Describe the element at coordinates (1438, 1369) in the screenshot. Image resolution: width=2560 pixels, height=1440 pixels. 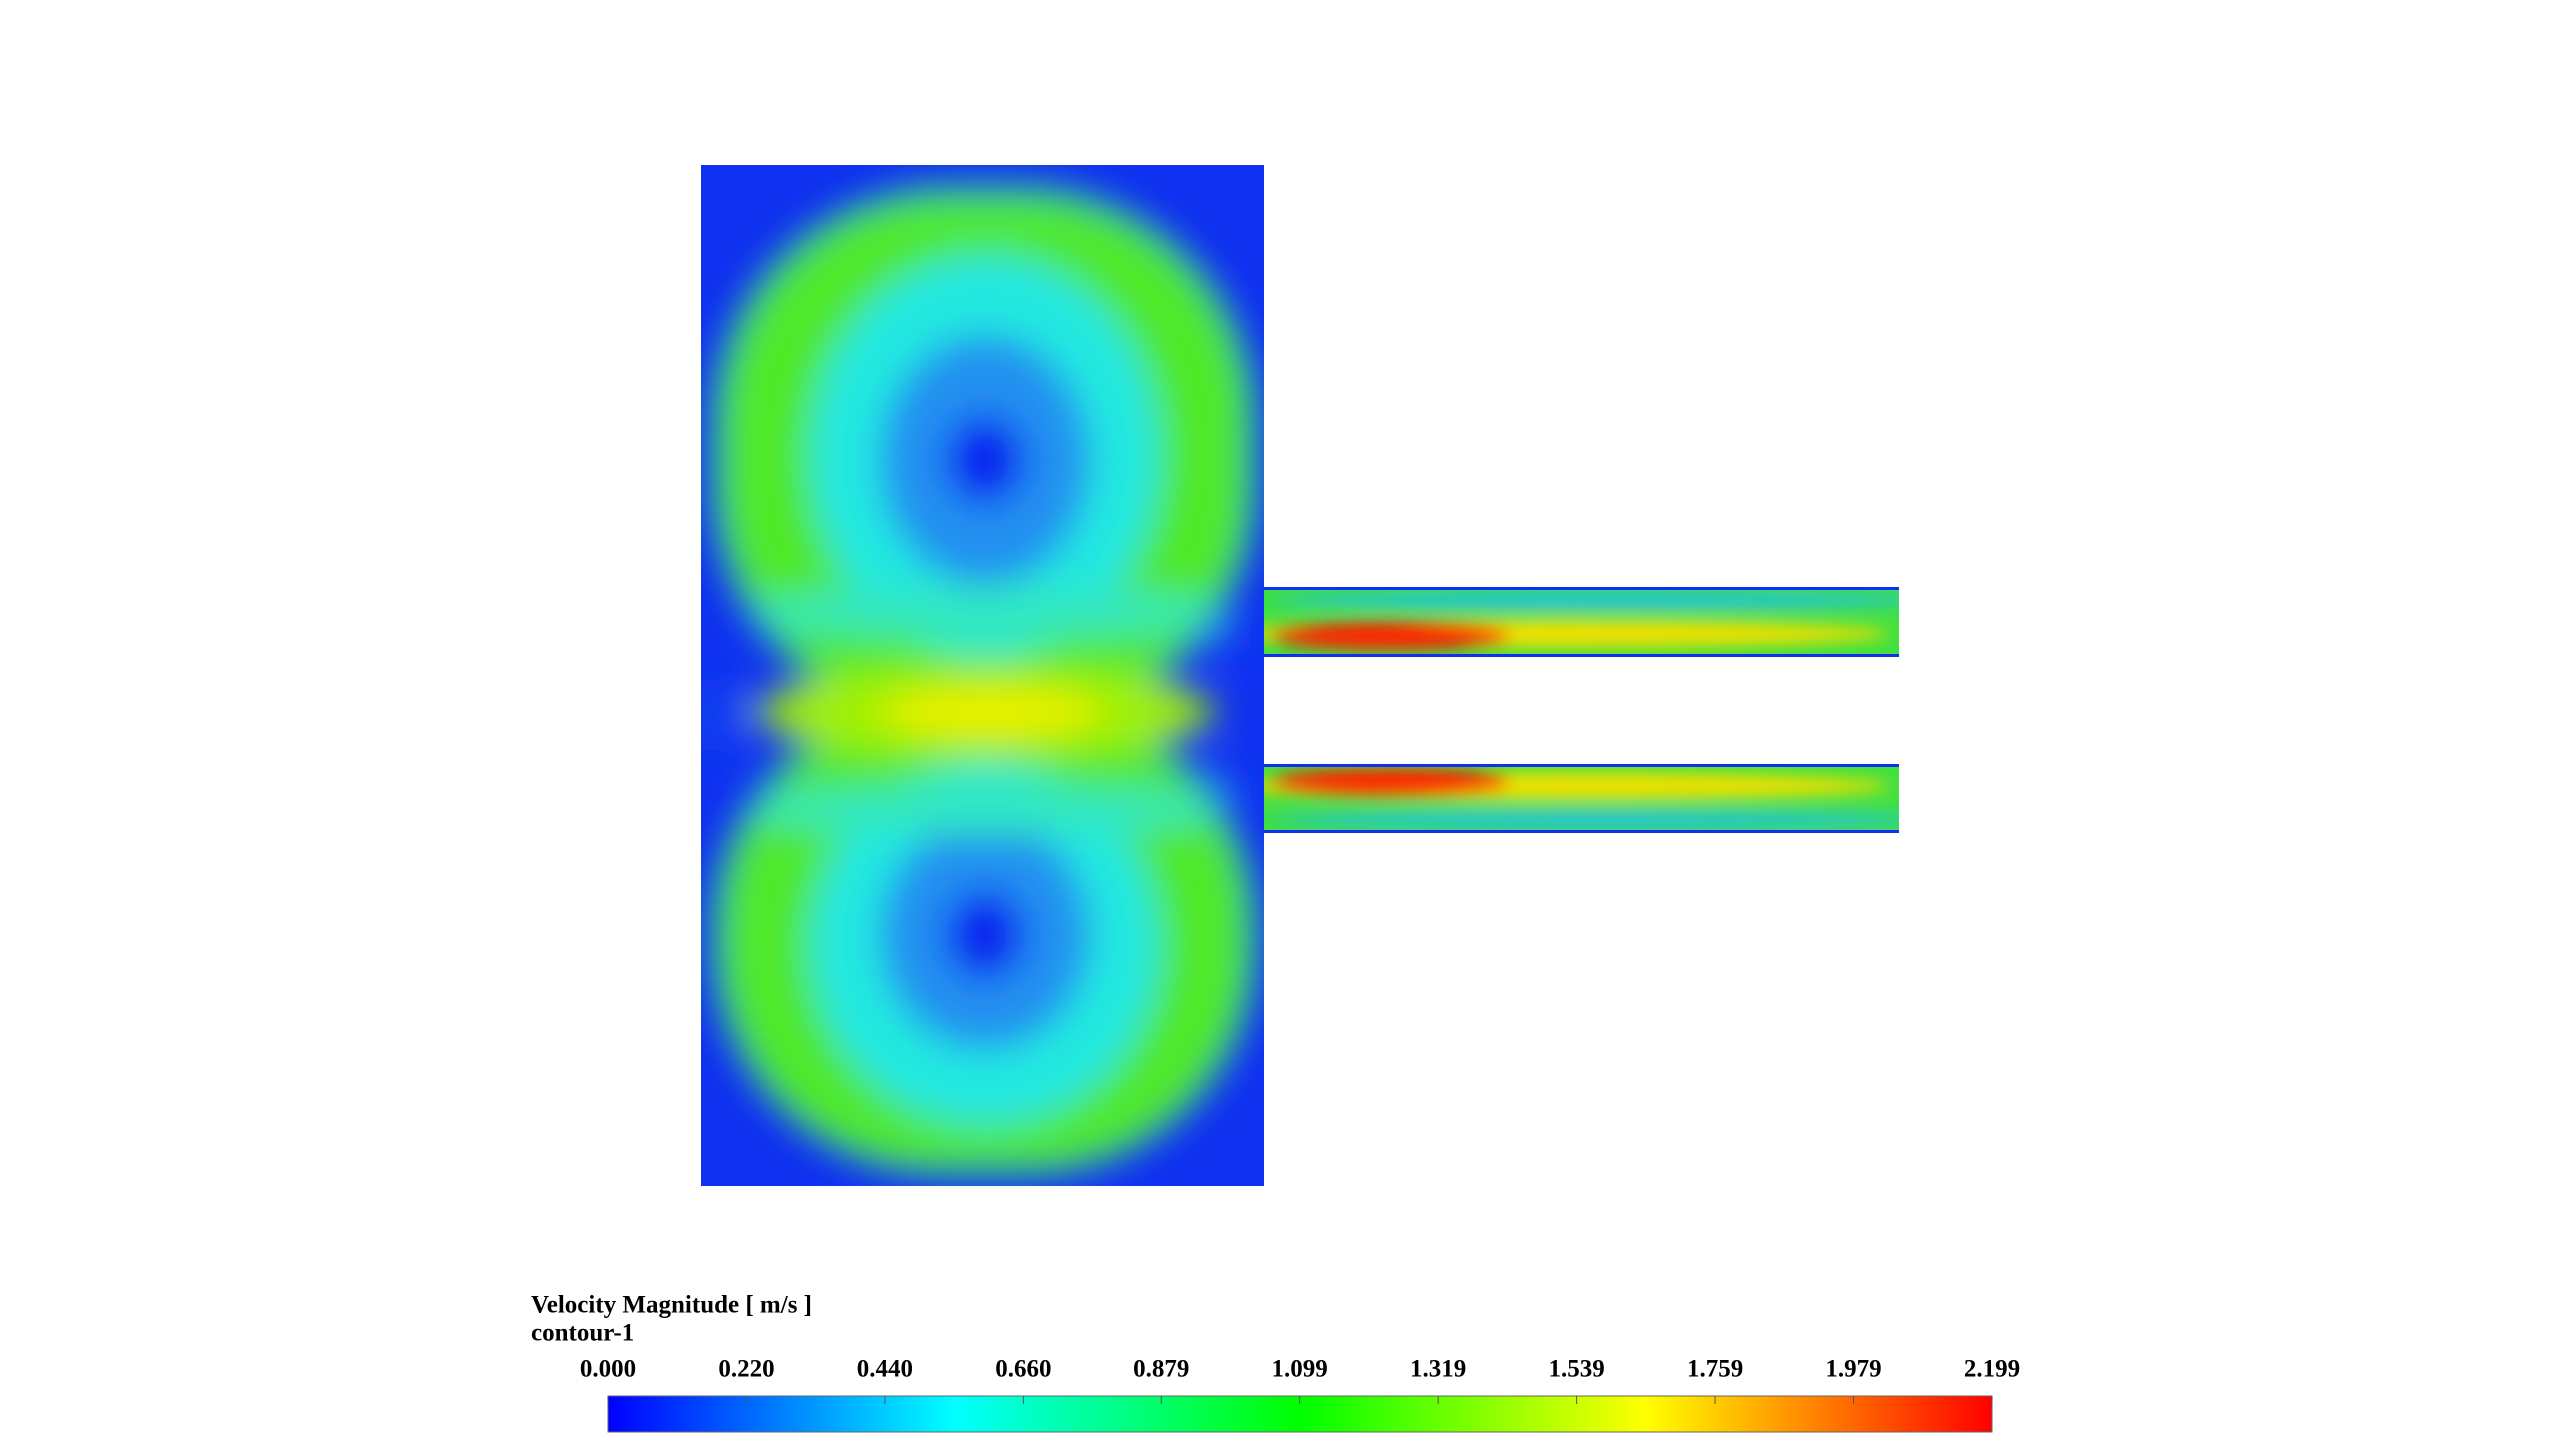
I see `colorbar-tick-label: 1.319` at that location.